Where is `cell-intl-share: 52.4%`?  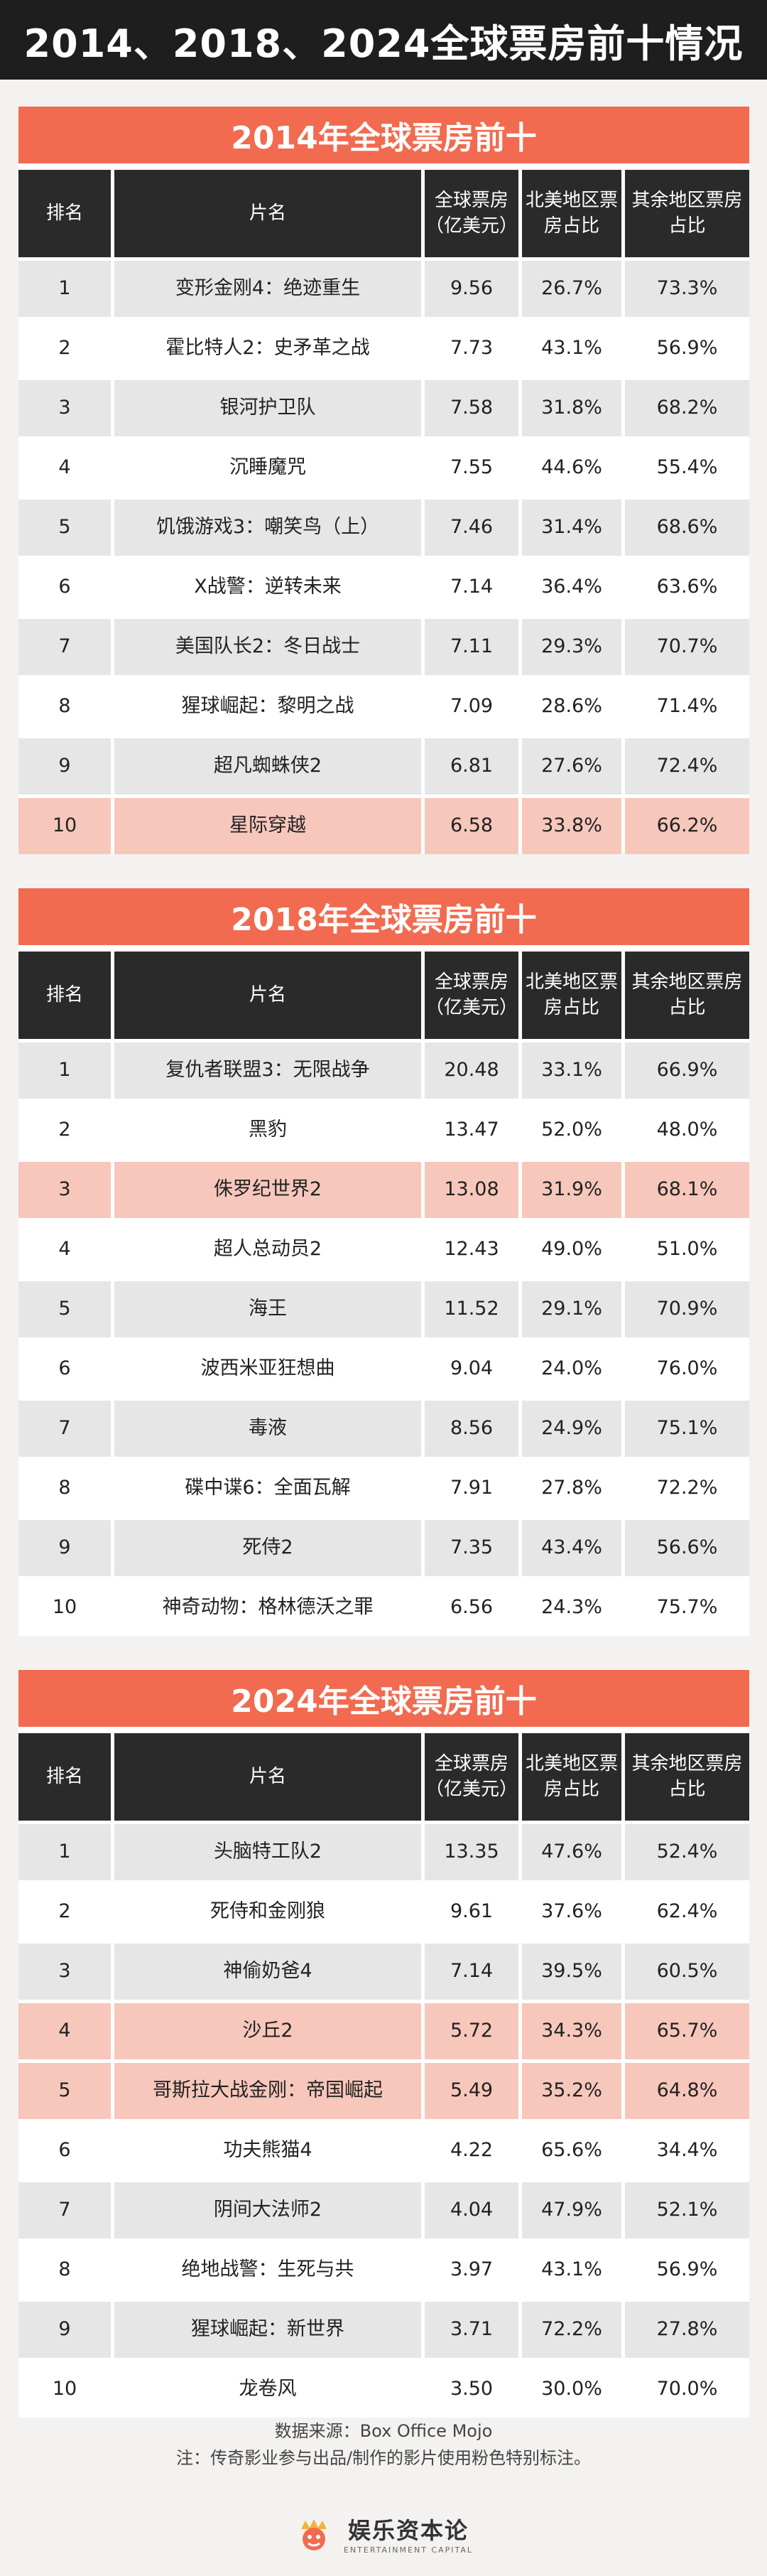 cell-intl-share: 52.4% is located at coordinates (687, 1852).